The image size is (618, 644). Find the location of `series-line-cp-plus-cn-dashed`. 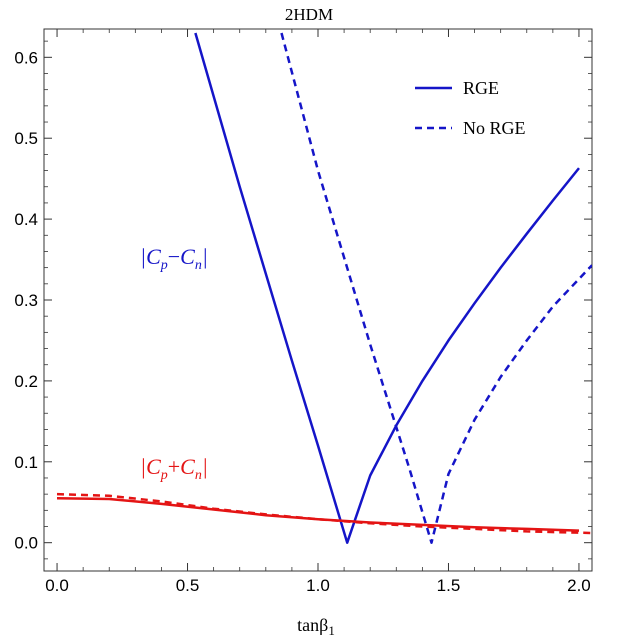

series-line-cp-plus-cn-dashed is located at coordinates (324, 513).